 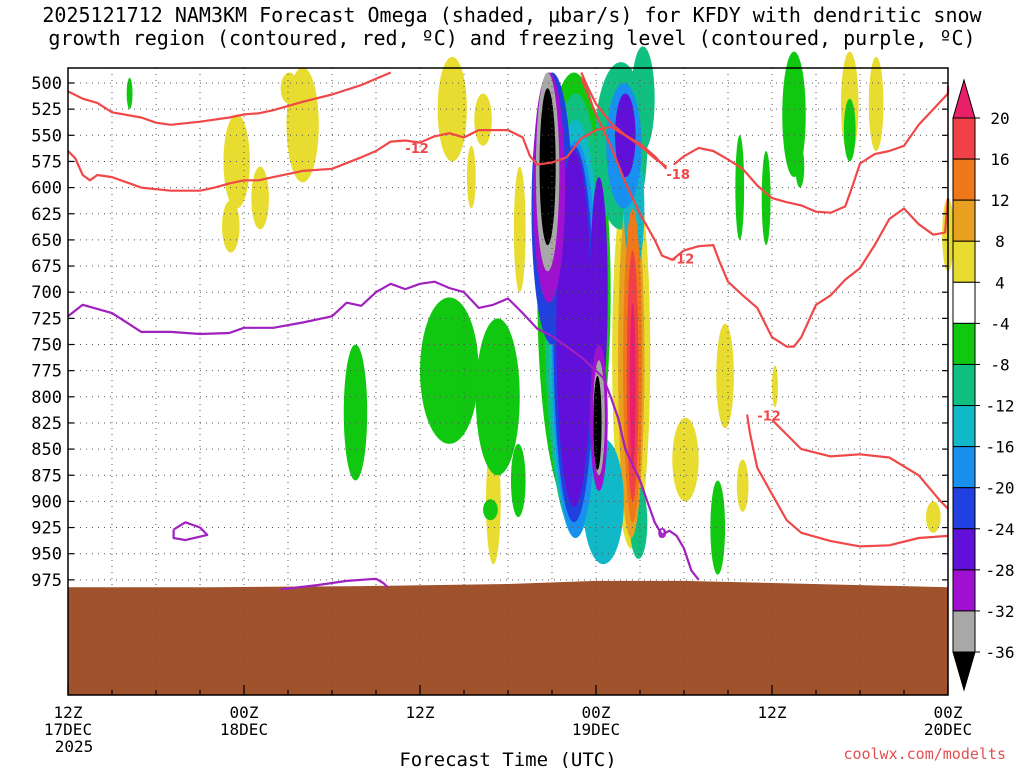 I want to click on y-tick-label: 500, so click(x=46, y=84).